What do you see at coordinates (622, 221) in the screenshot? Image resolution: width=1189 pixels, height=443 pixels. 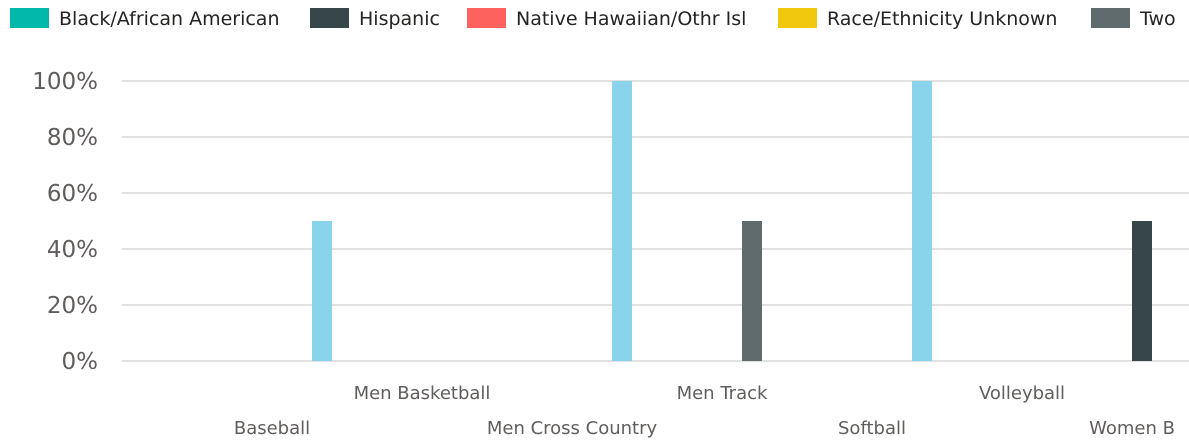 I see `bar-men-track-light-blue` at bounding box center [622, 221].